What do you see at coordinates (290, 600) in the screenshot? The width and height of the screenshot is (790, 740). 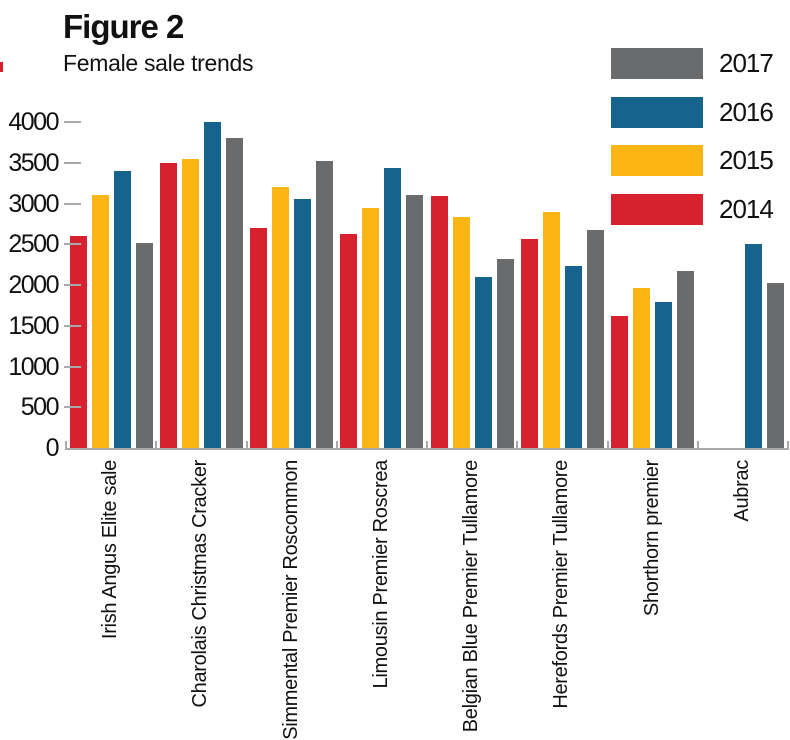 I see `x-axis-label-simmental-premier-roscommon: Simmental Premier Roscommon` at bounding box center [290, 600].